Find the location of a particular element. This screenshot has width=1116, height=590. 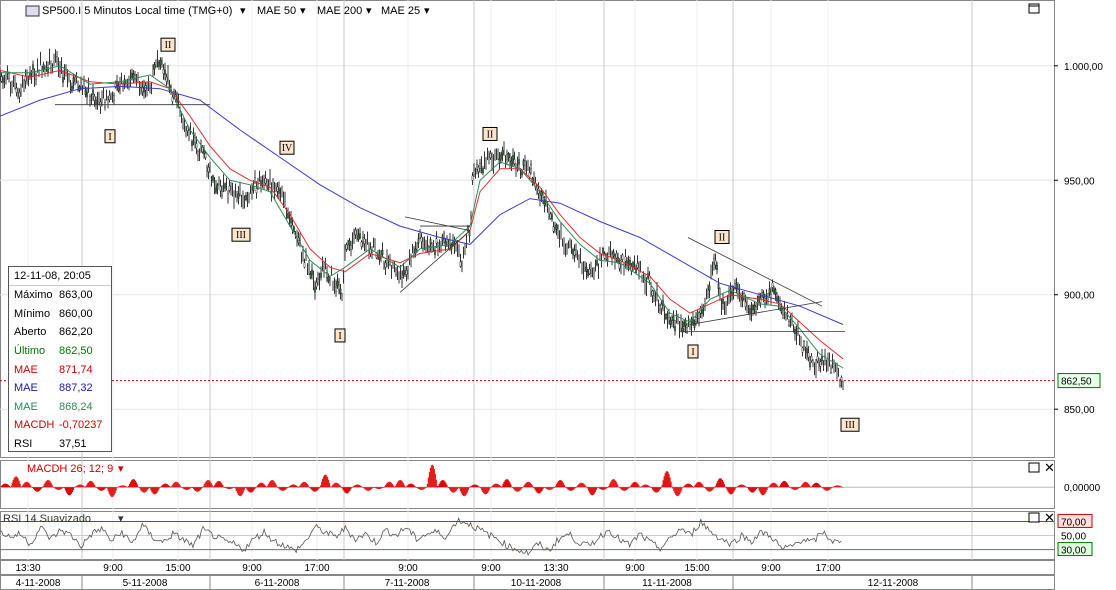

info-row: Mínimo 860,00 is located at coordinates (60, 314).